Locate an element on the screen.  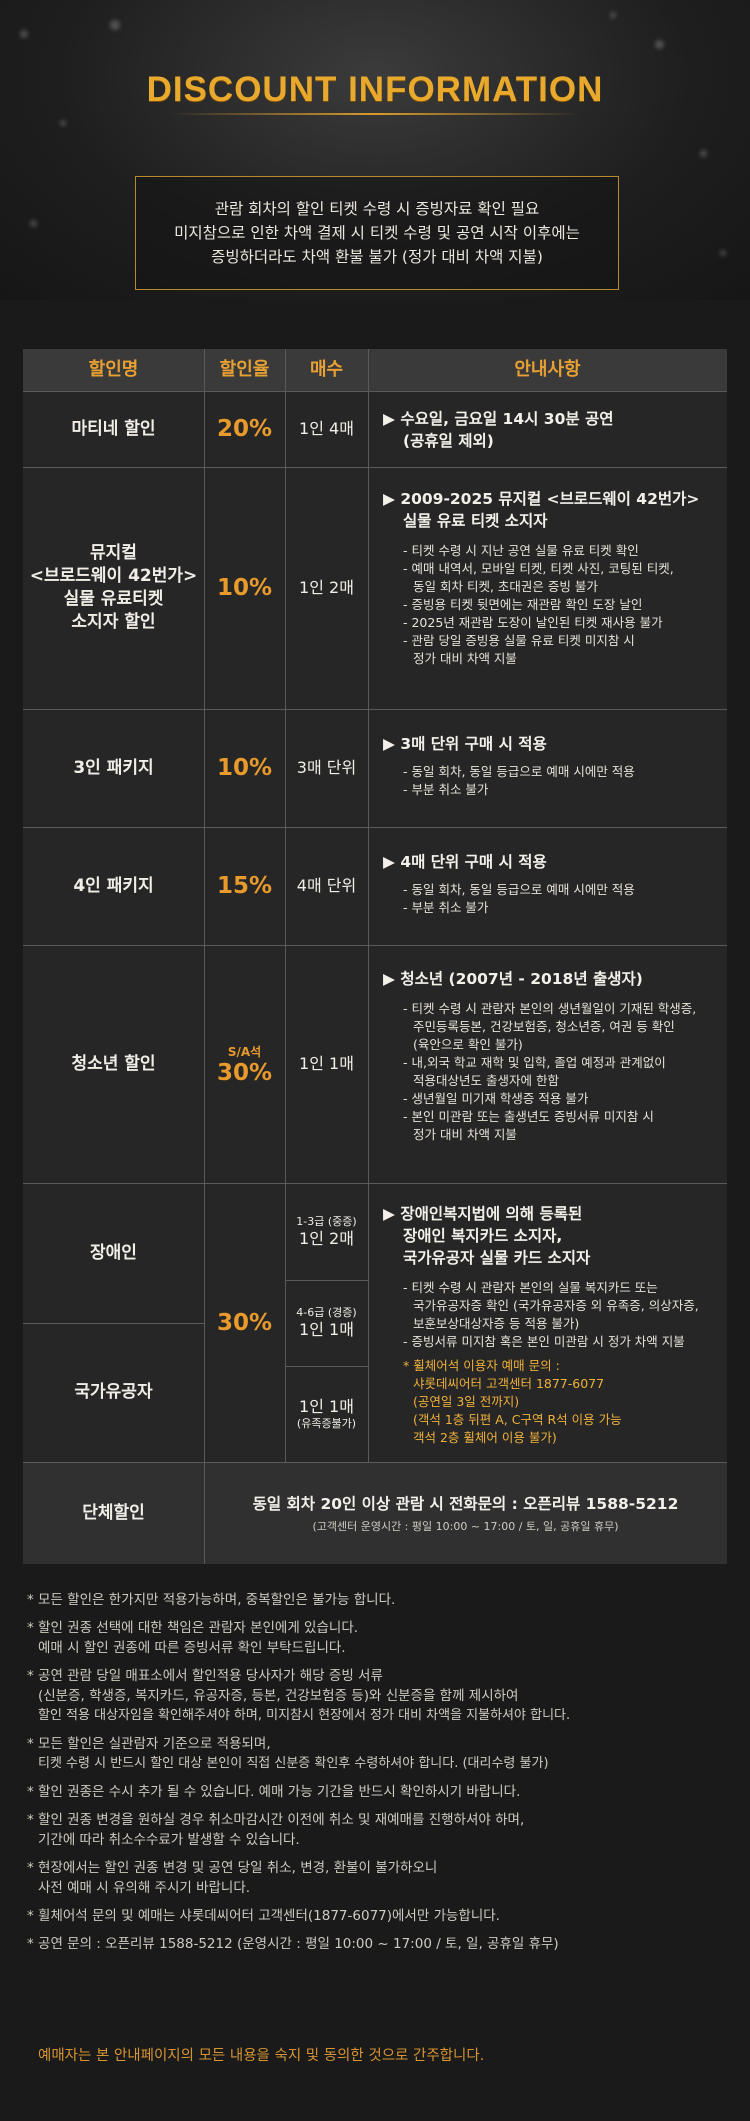
wheelchair-note: (객석 1층 뒤편 A, C구역 R석 이용 가능 is located at coordinates (517, 1419).